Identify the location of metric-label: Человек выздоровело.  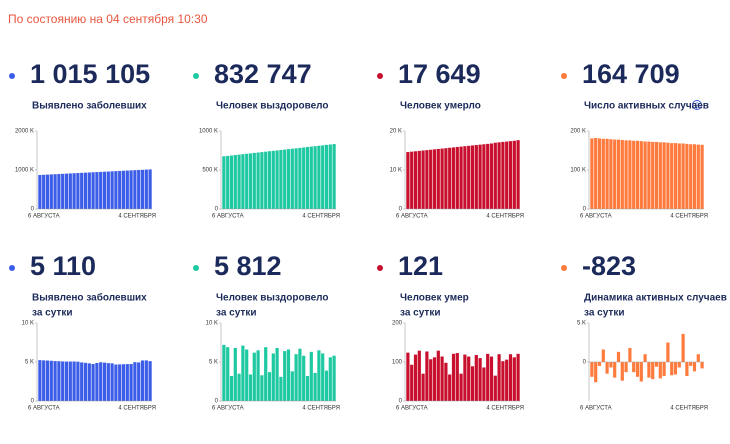
(272, 298).